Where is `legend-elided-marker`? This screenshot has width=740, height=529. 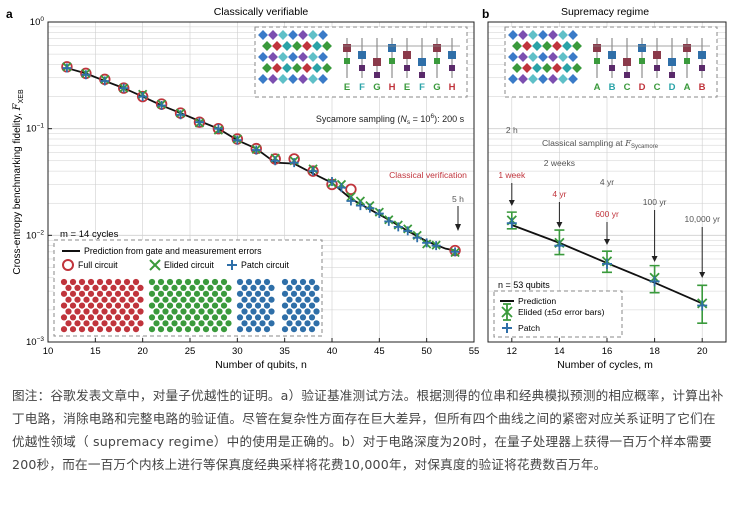 legend-elided-marker is located at coordinates (155, 265).